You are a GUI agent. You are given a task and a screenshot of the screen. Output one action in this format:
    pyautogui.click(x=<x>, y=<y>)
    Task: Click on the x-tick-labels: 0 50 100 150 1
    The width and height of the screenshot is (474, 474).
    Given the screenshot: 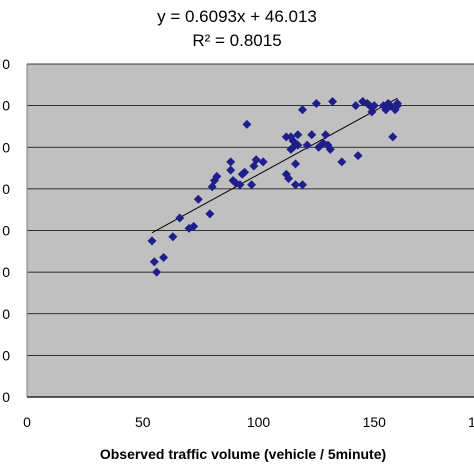 What is the action you would take?
    pyautogui.click(x=248, y=422)
    